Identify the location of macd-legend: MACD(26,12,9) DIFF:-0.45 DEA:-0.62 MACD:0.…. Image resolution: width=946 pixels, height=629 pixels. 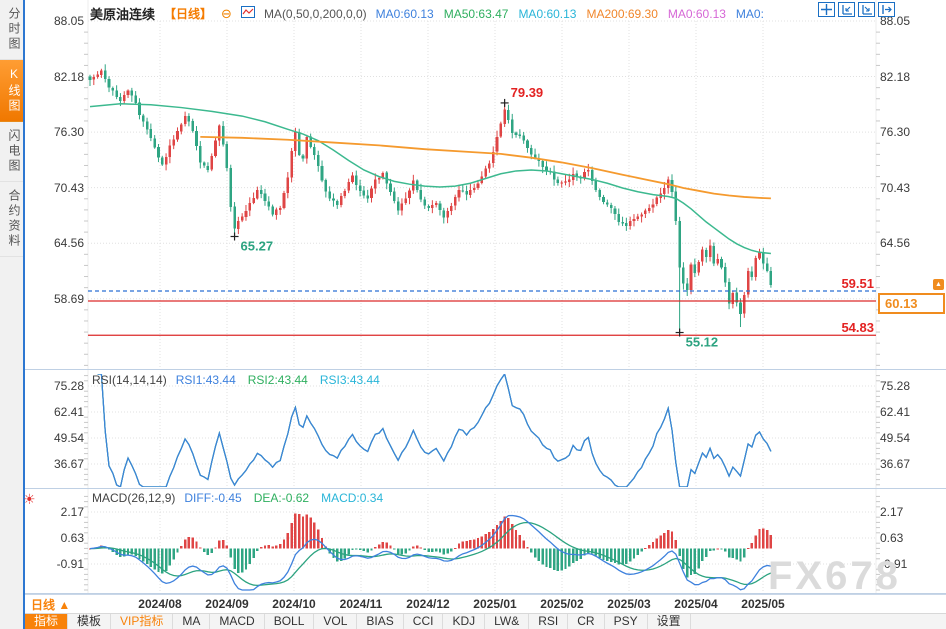
(237, 498).